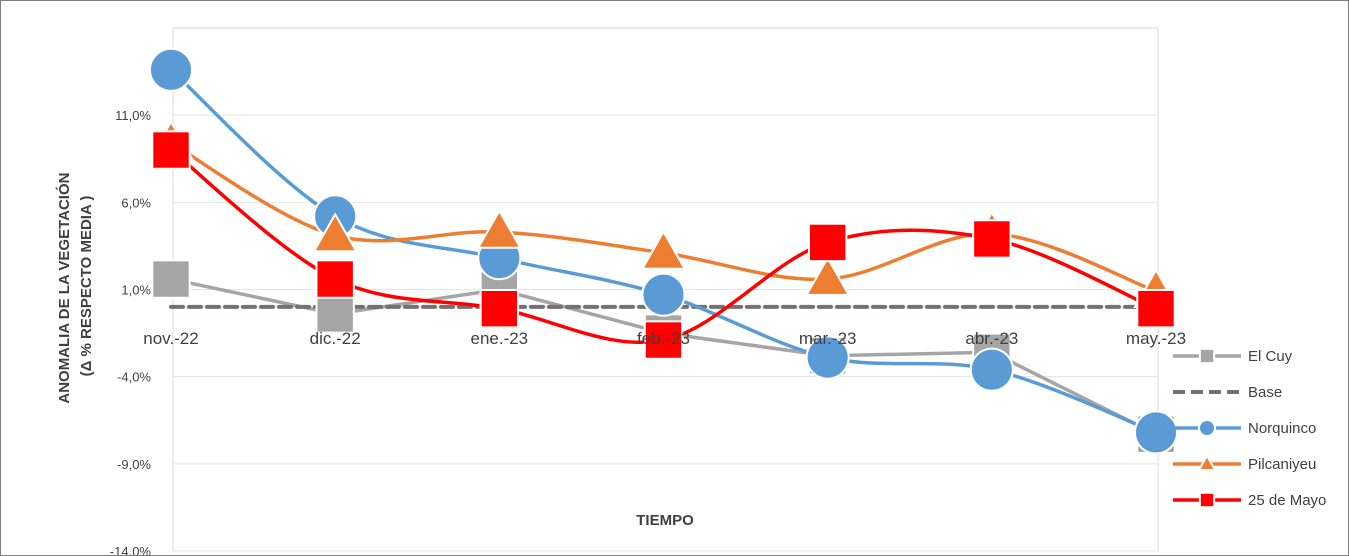  What do you see at coordinates (1207, 500) in the screenshot?
I see `legend-marker-25-de-mayo` at bounding box center [1207, 500].